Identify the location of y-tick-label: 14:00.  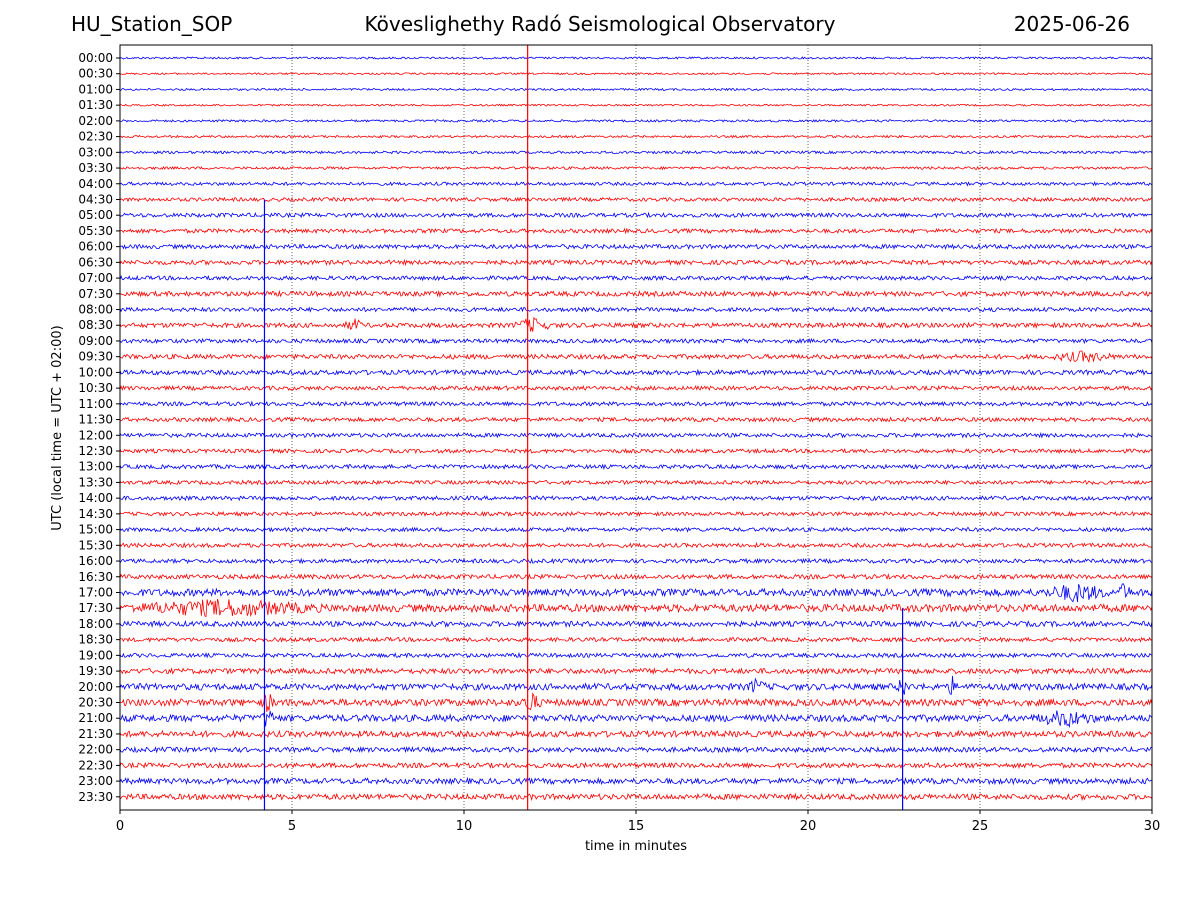
(95, 498).